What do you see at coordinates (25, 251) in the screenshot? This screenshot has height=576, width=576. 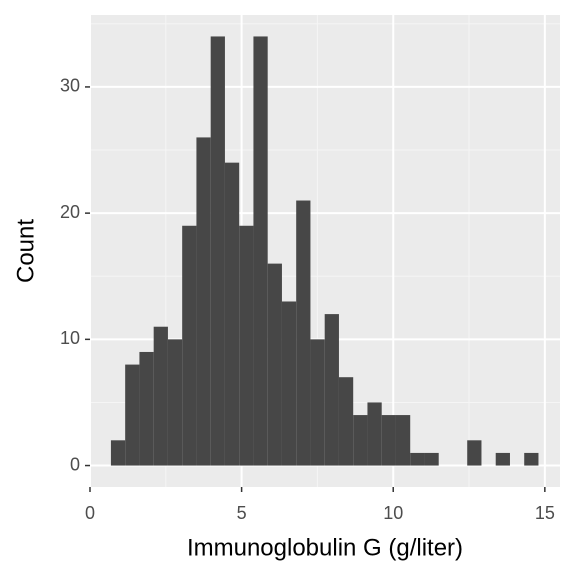 I see `y-axis-title: Count` at bounding box center [25, 251].